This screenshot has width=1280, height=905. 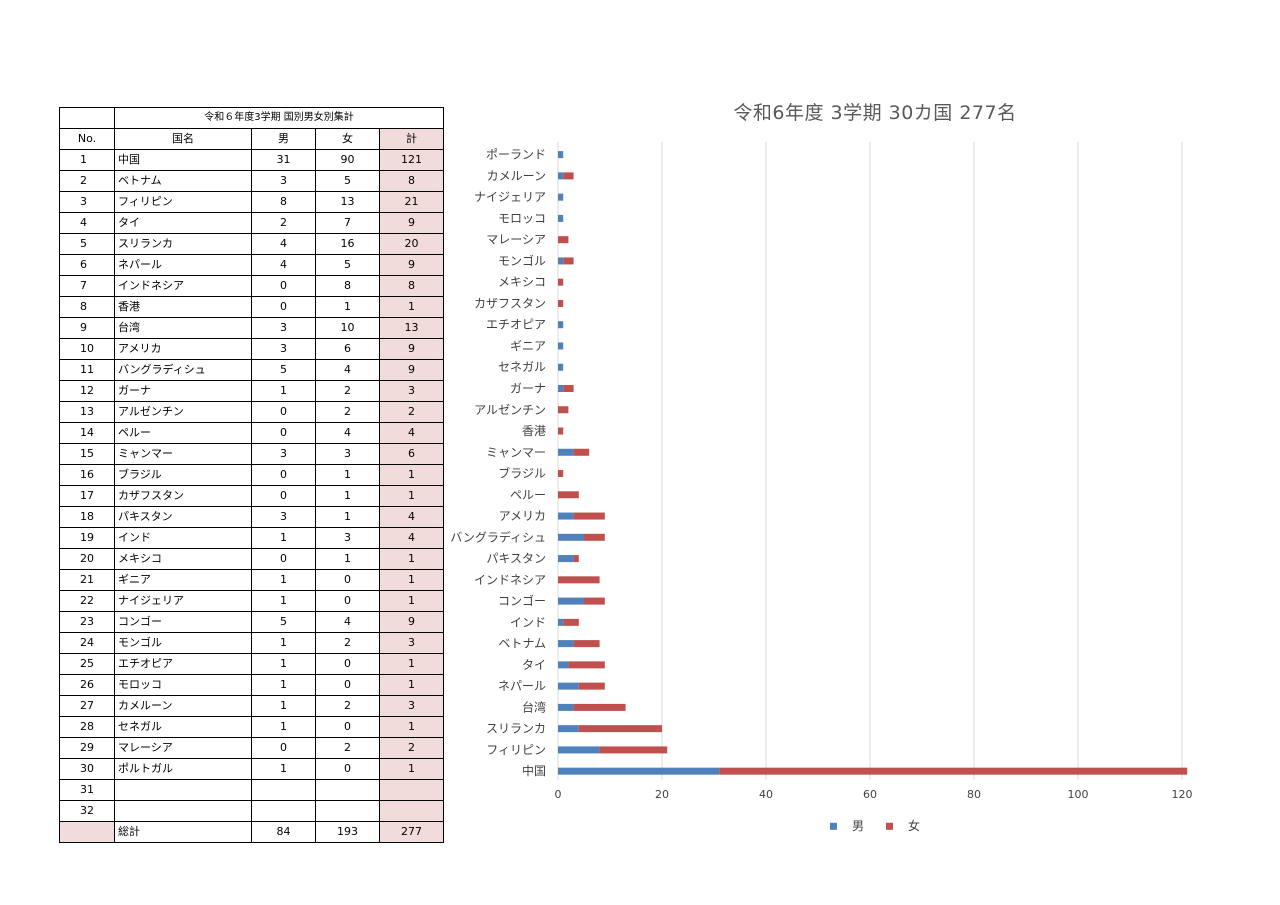 I want to click on category-label: ギニア, so click(x=528, y=346).